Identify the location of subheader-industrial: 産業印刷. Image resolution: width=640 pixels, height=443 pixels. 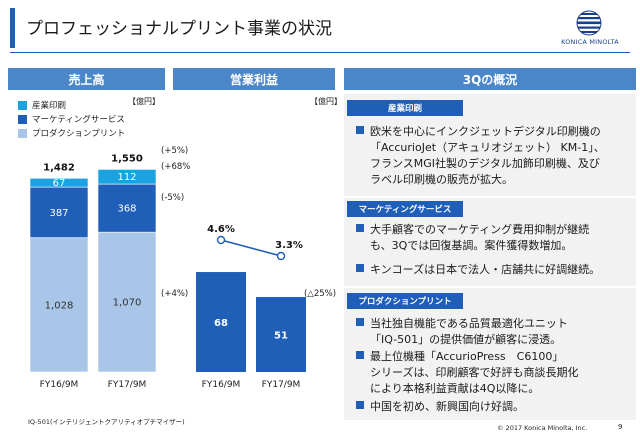
(405, 108).